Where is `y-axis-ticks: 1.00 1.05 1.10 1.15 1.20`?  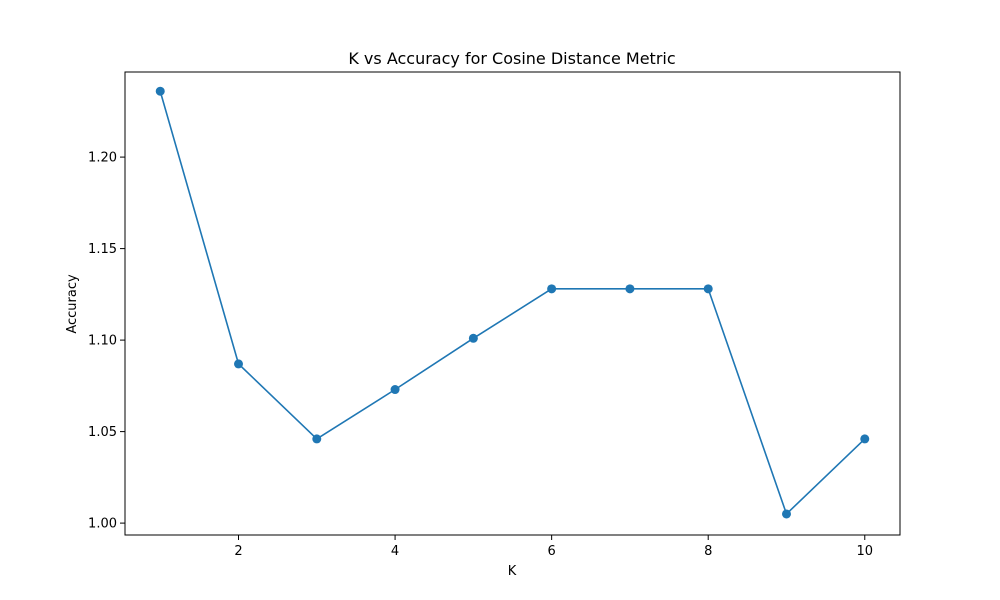 y-axis-ticks: 1.00 1.05 1.10 1.15 1.20 is located at coordinates (106, 341).